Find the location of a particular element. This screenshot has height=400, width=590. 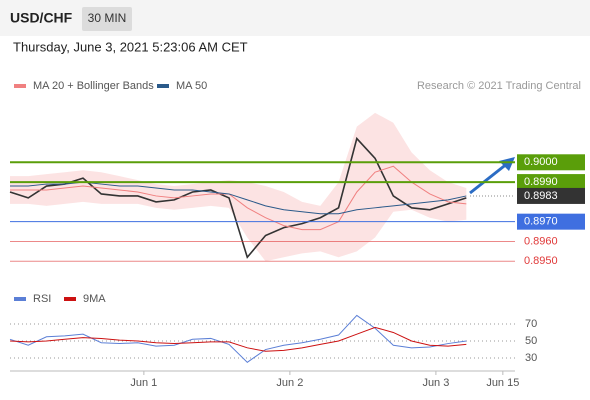

x-tick-label: Jun 3 is located at coordinates (435, 383).